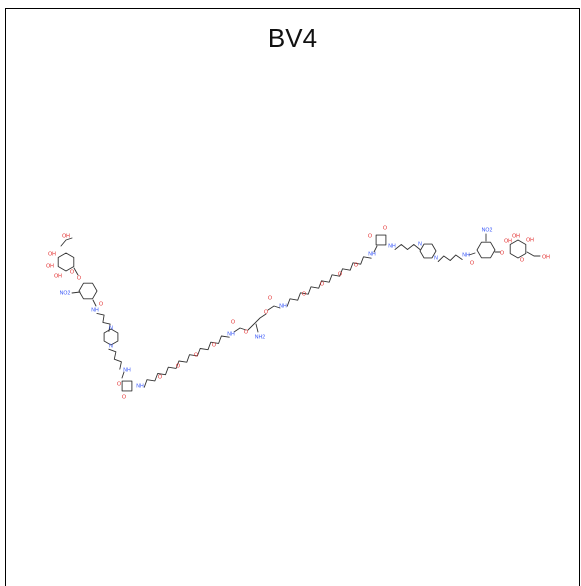 The height and width of the screenshot is (586, 581). Describe the element at coordinates (260, 337) in the screenshot. I see `amine-label: NH2` at that location.